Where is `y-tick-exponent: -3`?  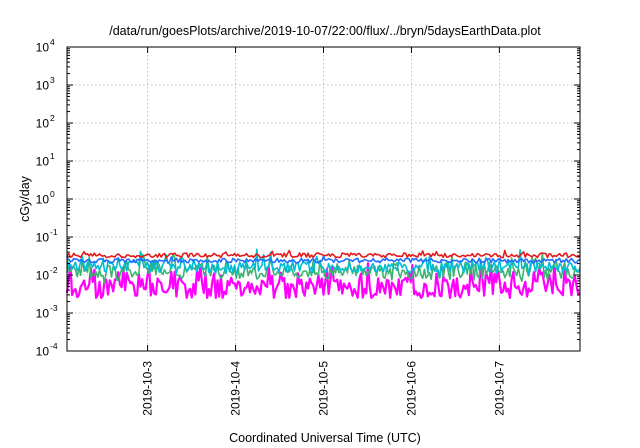 y-tick-exponent: -3 is located at coordinates (54, 308).